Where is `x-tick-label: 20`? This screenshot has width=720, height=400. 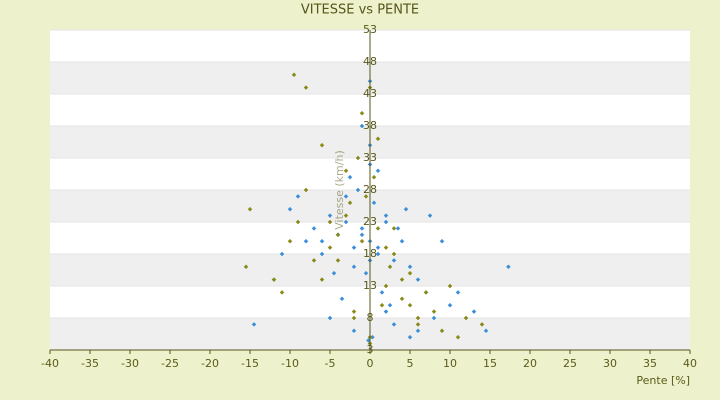
x-tick-label: 20 is located at coordinates (530, 363).